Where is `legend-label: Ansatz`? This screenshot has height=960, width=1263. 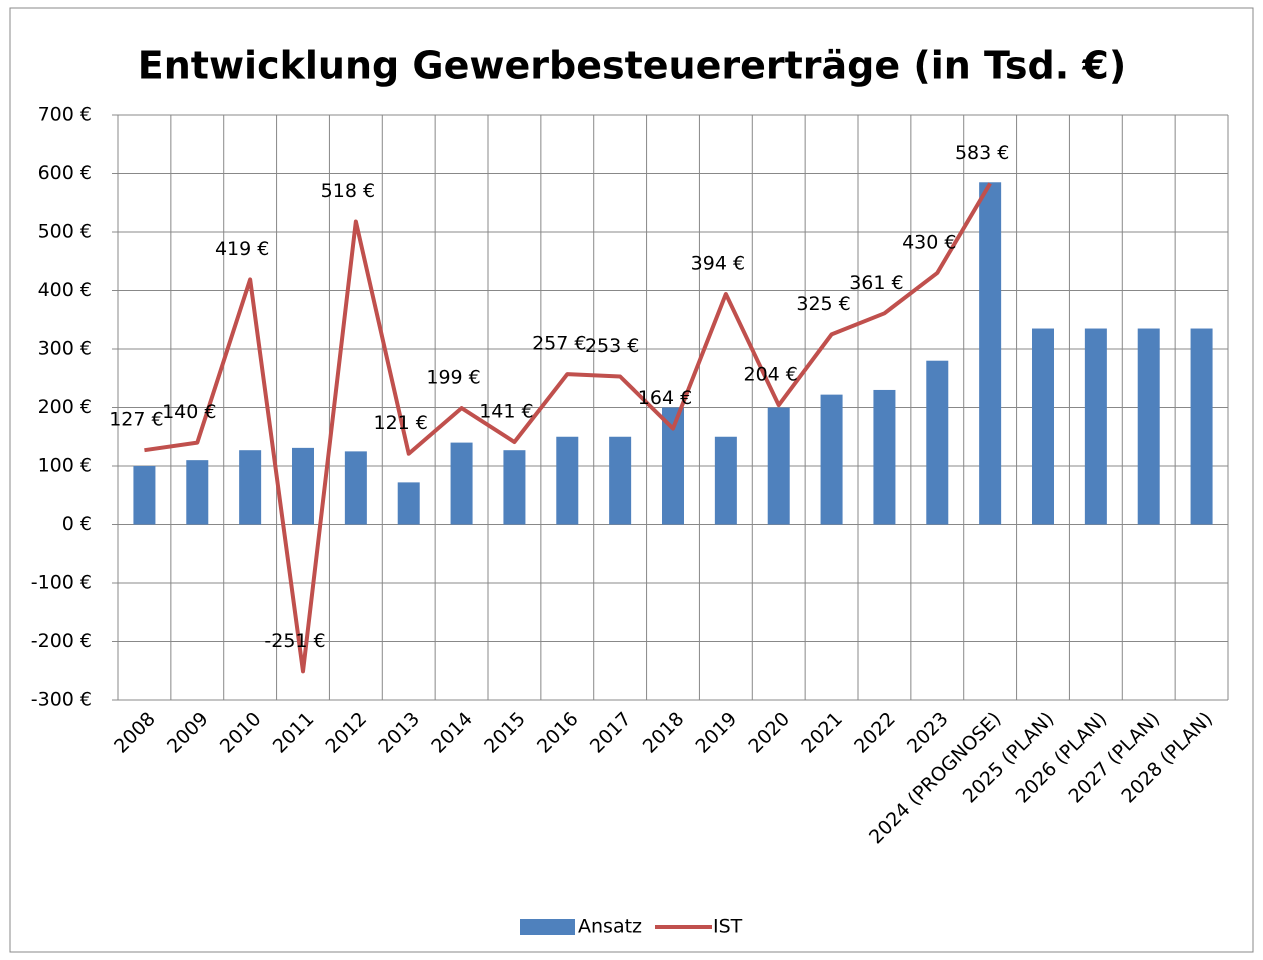
legend-label: Ansatz is located at coordinates (610, 927).